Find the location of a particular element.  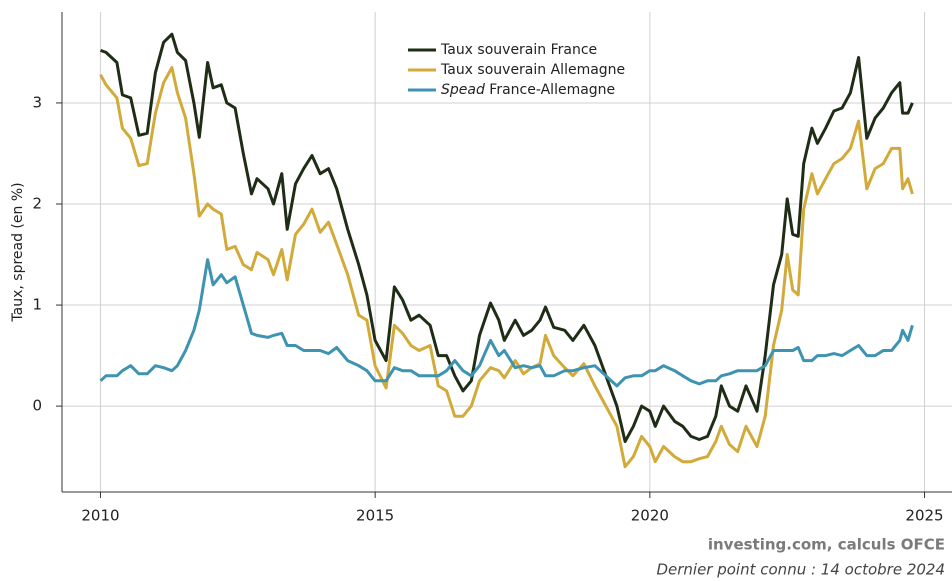

y-tick-label: 0 is located at coordinates (37, 406).